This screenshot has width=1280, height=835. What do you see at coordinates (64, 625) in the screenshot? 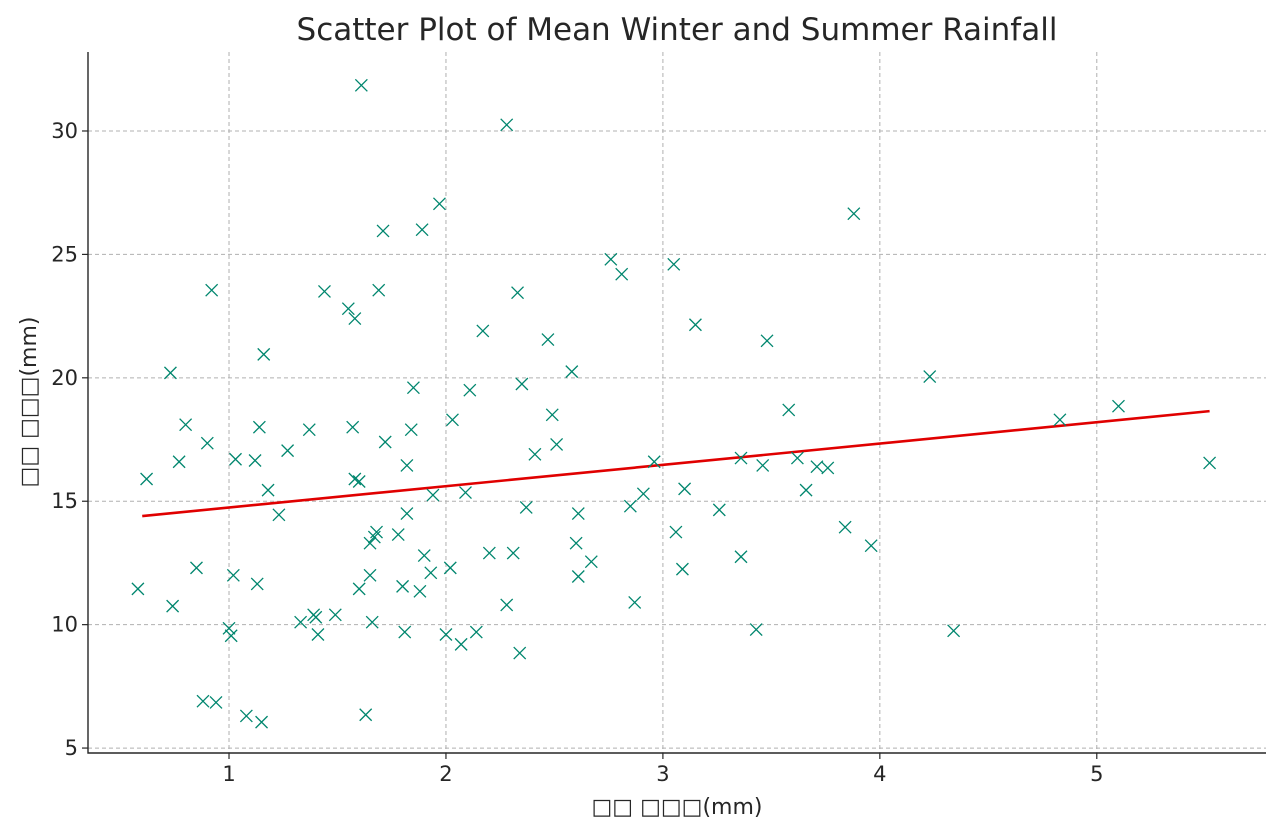
I see `y-tick-label: 10` at bounding box center [64, 625].